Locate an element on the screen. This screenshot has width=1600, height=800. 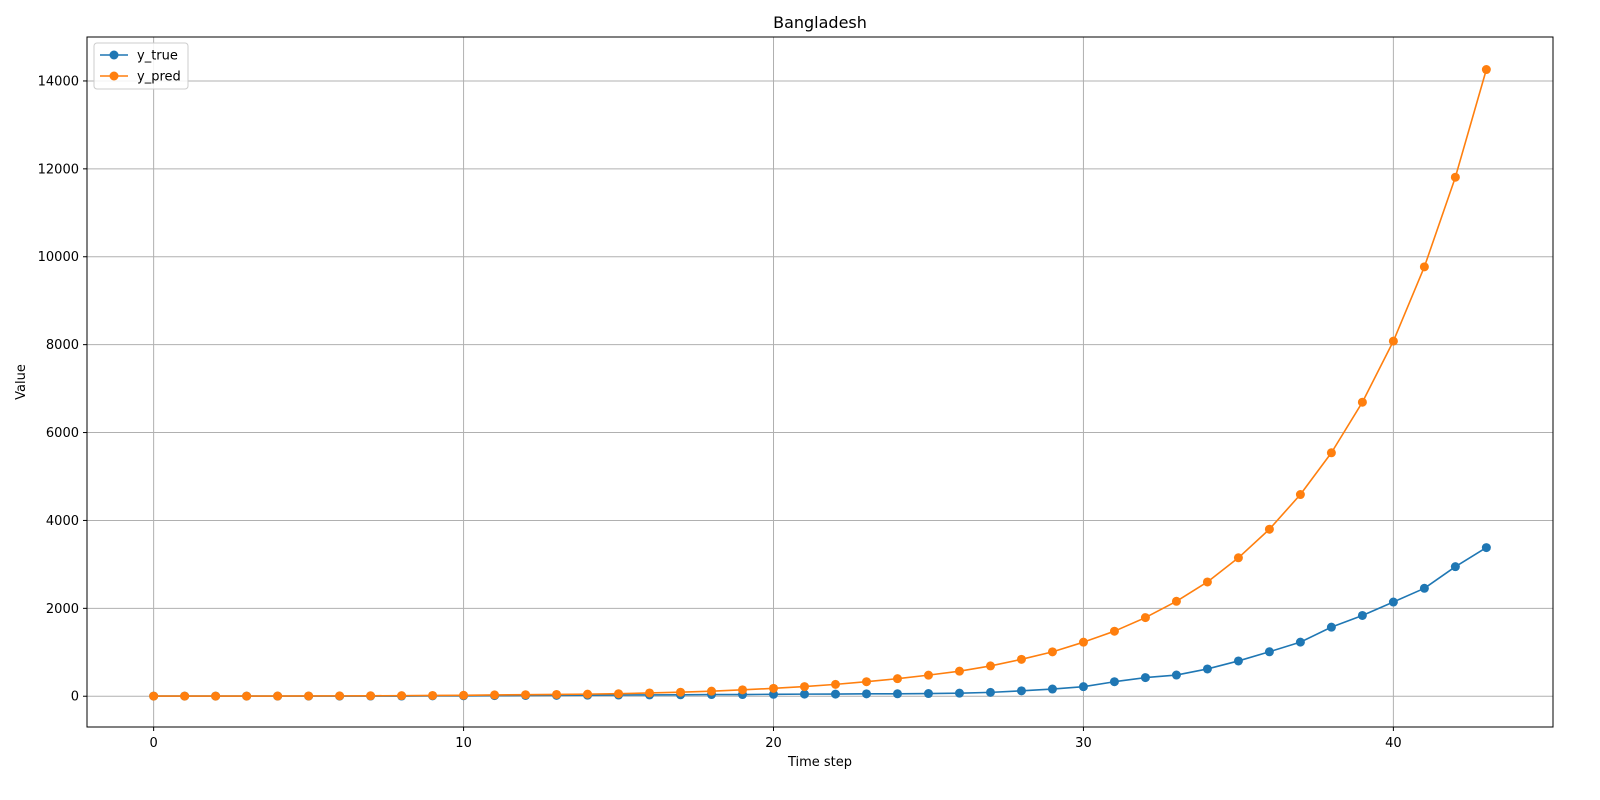
legend: y_true y_pred is located at coordinates (141, 66).